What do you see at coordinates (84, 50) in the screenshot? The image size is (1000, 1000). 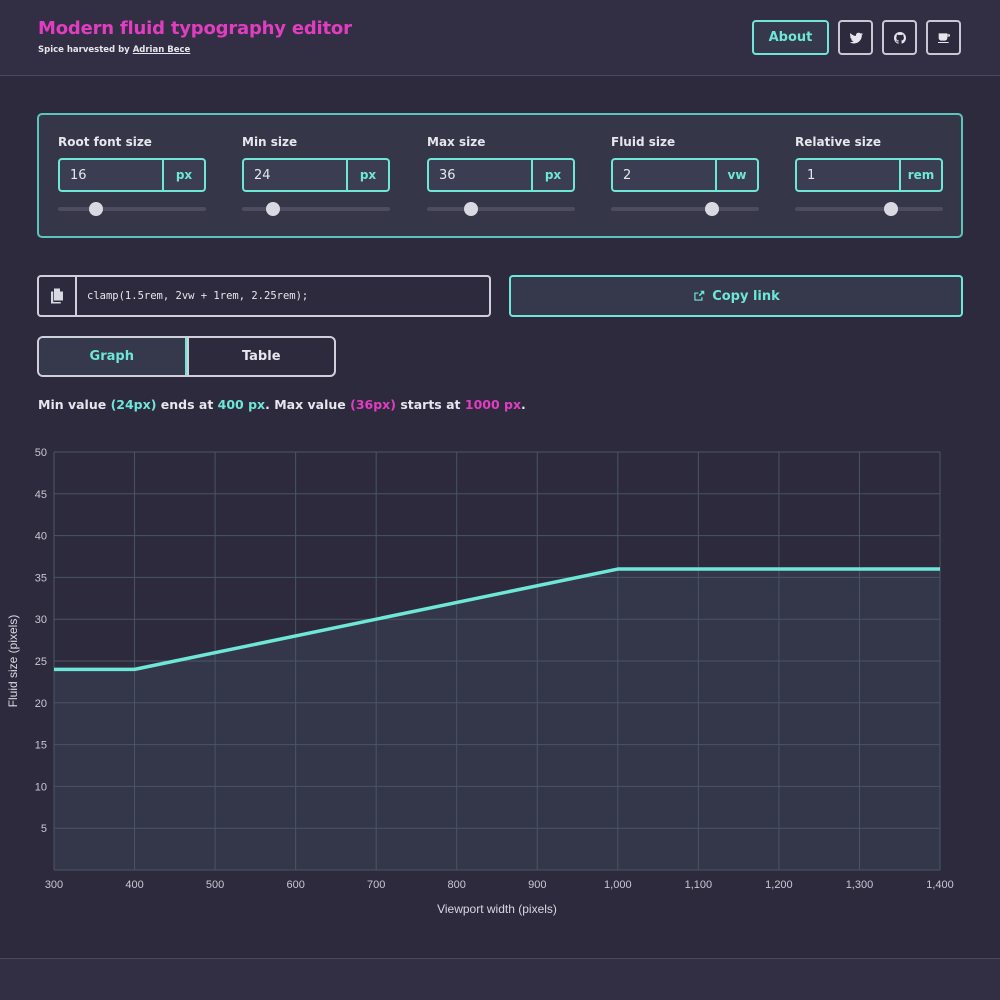 I see `credit-prefix: Spice harvested by` at bounding box center [84, 50].